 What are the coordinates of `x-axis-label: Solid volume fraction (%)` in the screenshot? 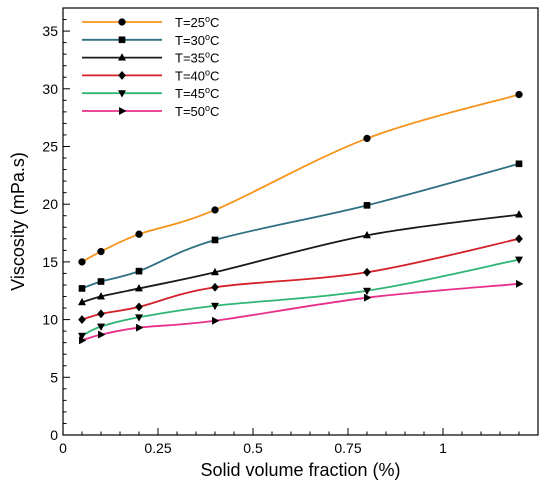 It's located at (300, 470).